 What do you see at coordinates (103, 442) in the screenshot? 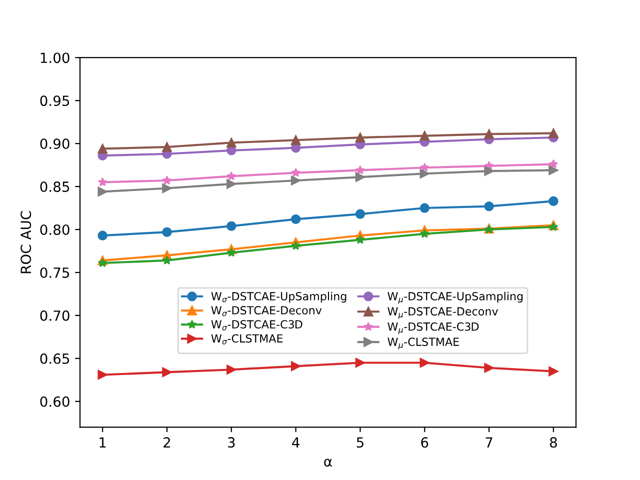
I see `x-tick-label: 1` at bounding box center [103, 442].